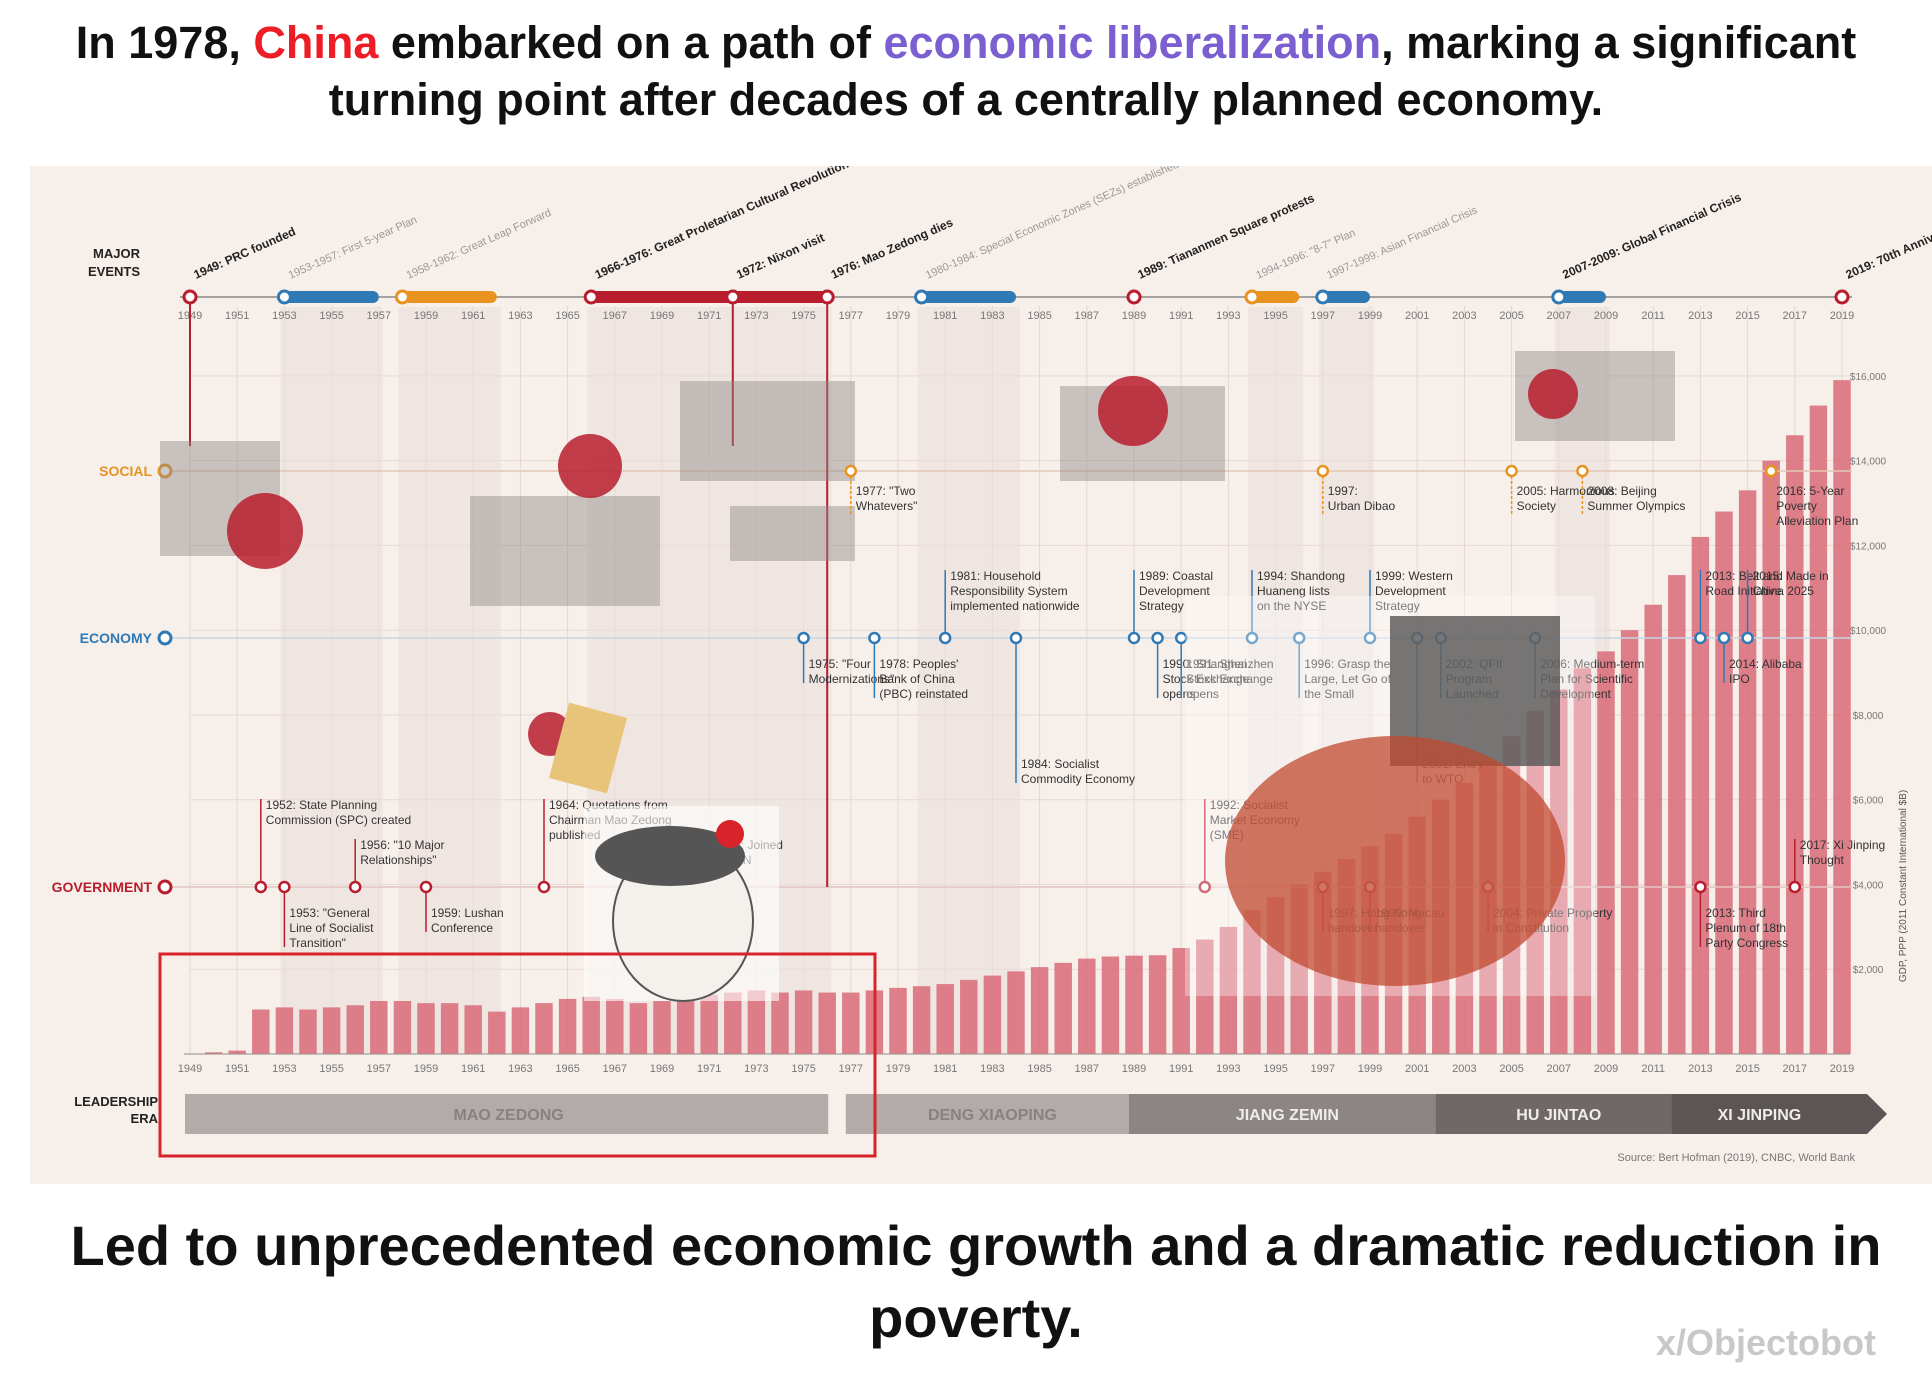 The width and height of the screenshot is (1932, 1400). What do you see at coordinates (1559, 316) in the screenshot?
I see `top-year-label: 2007` at bounding box center [1559, 316].